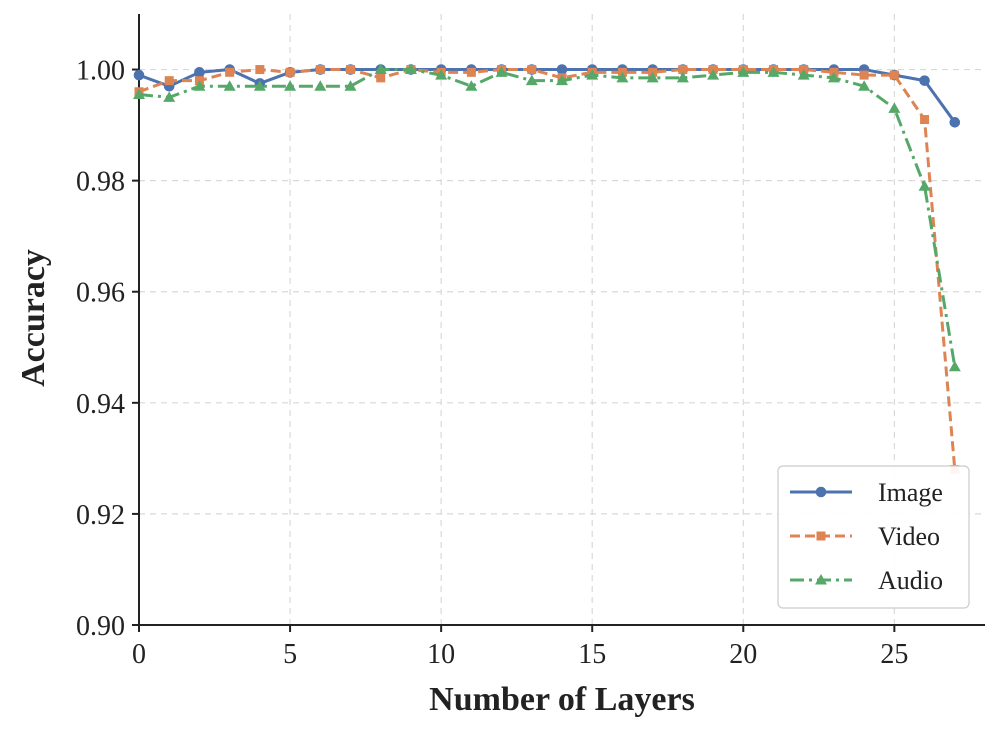 The height and width of the screenshot is (733, 997). What do you see at coordinates (562, 699) in the screenshot?
I see `x-axis-label: Number of Layers` at bounding box center [562, 699].